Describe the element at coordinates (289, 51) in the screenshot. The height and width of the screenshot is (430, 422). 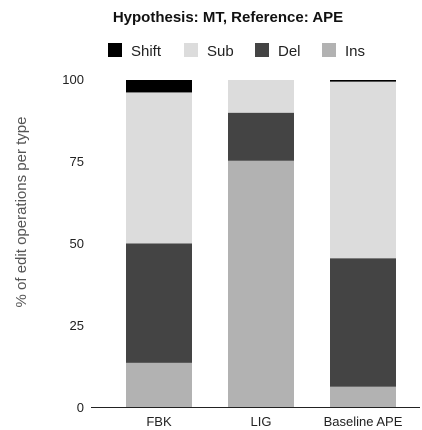
I see `legend-label-del: Del` at that location.